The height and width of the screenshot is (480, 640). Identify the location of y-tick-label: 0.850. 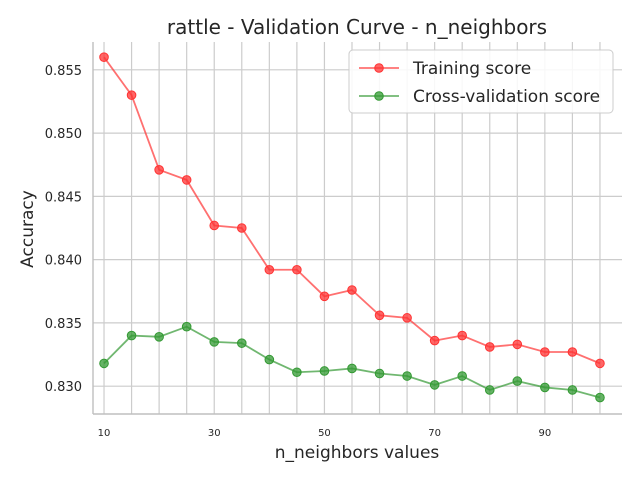
(63, 134).